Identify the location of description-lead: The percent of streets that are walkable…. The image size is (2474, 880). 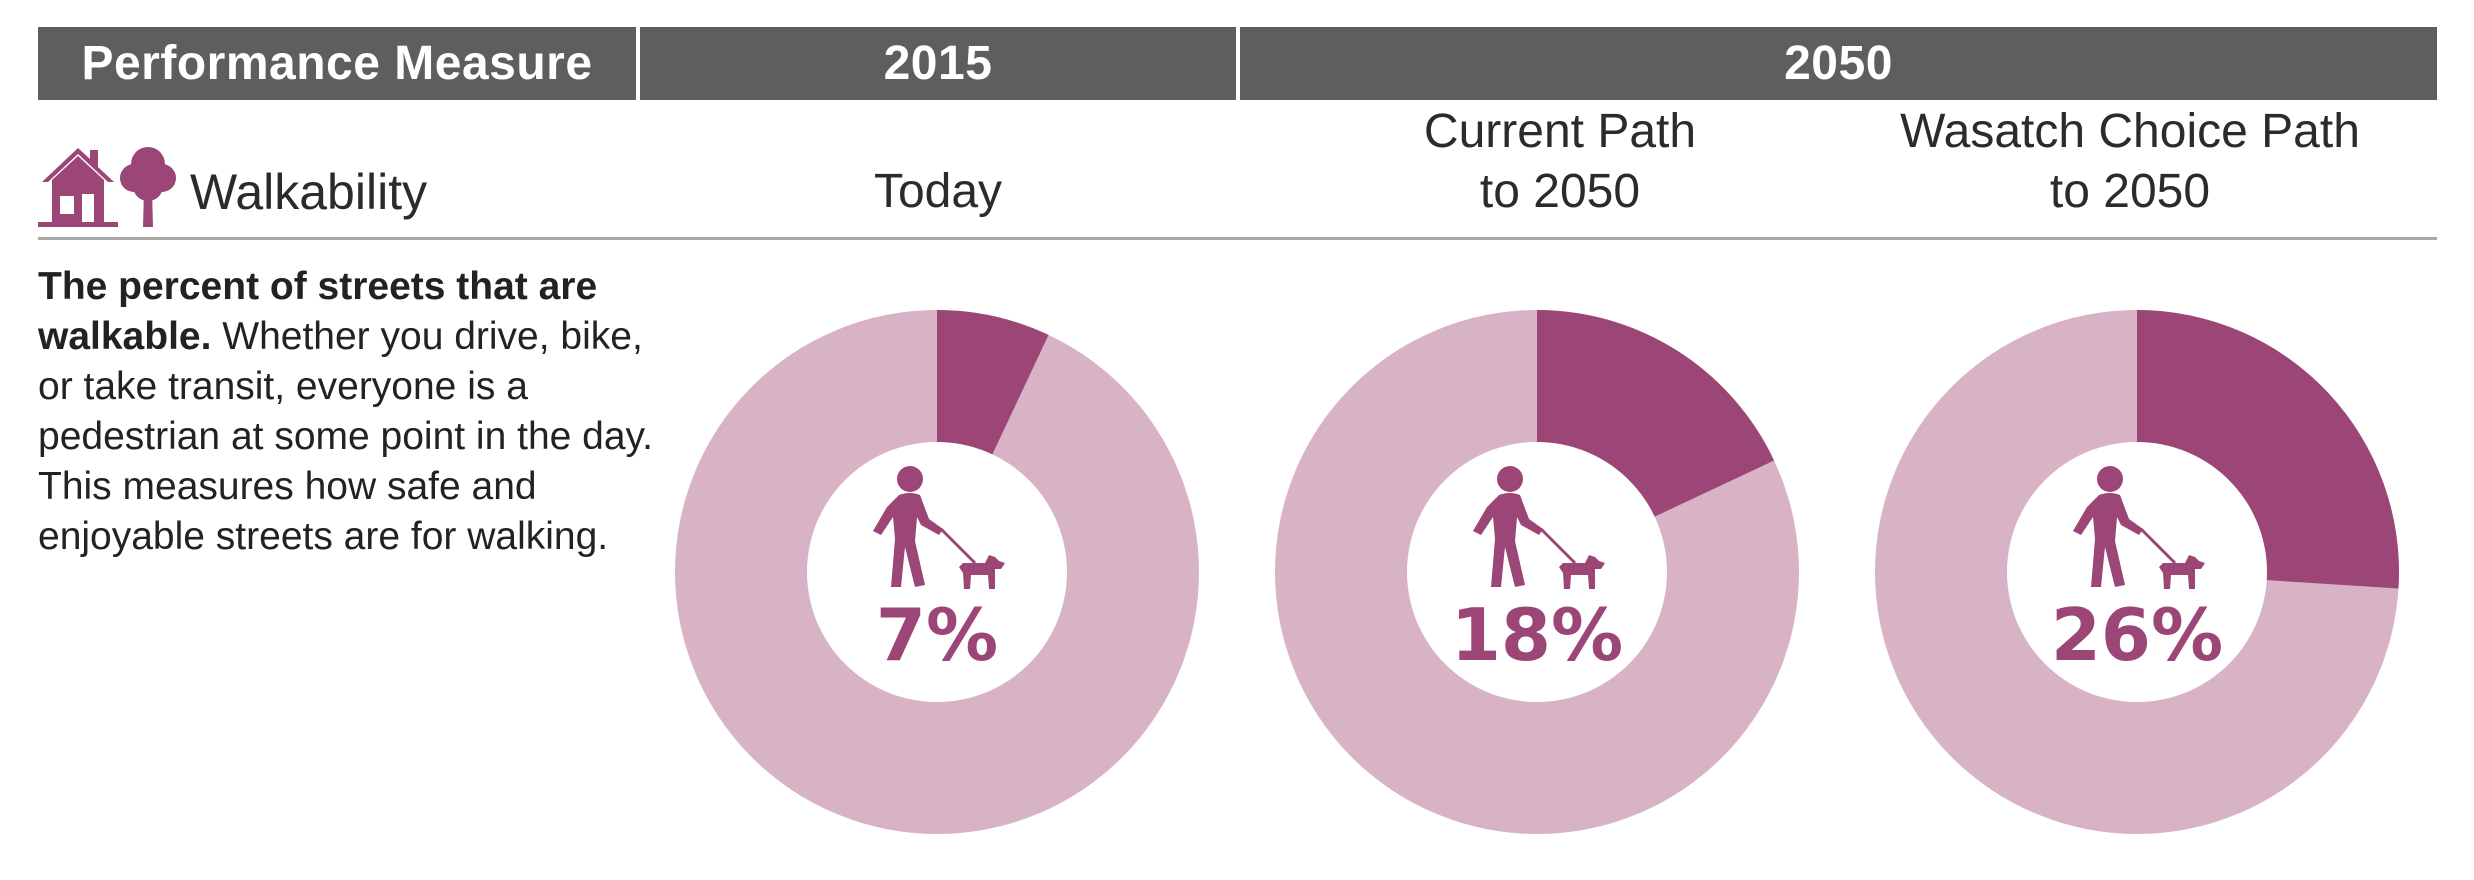
(318, 311).